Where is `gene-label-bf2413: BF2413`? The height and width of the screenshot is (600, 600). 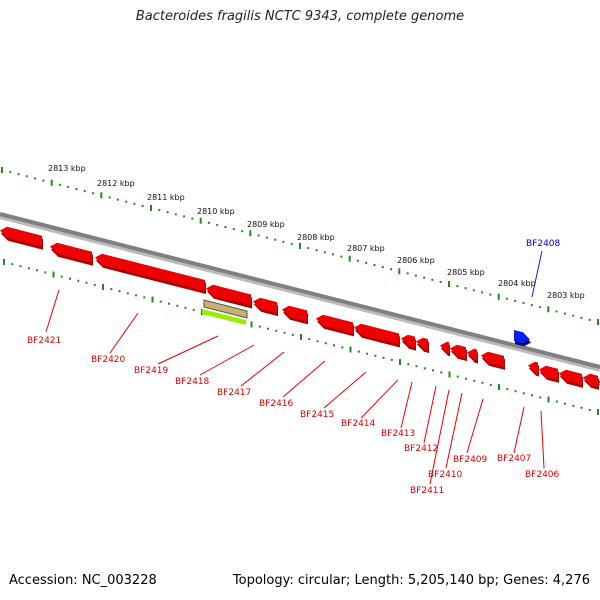 gene-label-bf2413: BF2413 is located at coordinates (398, 434).